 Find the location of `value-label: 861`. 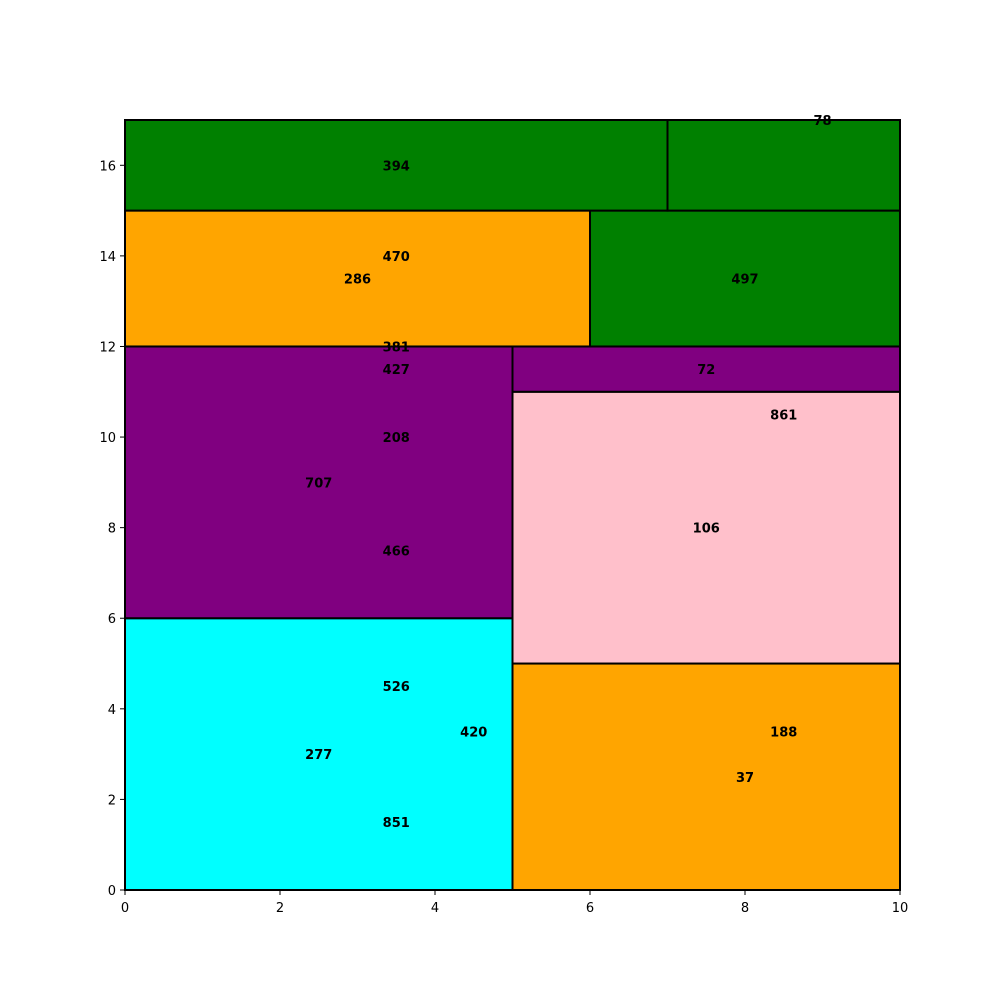

value-label: 861 is located at coordinates (783, 415).